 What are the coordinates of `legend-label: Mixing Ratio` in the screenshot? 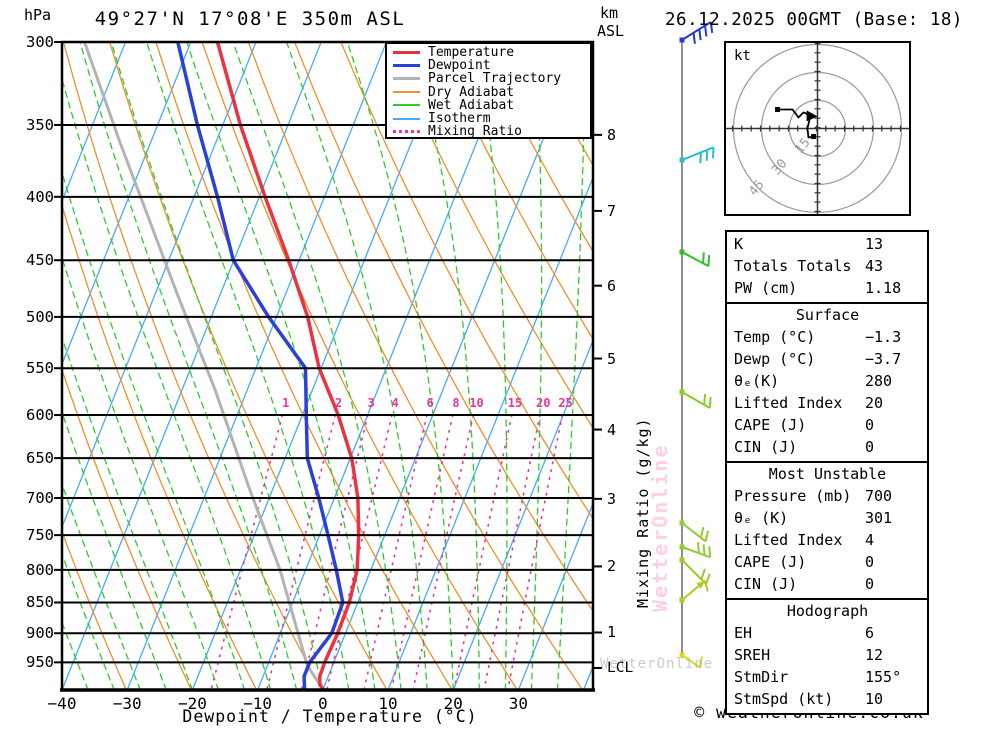 It's located at (475, 132).